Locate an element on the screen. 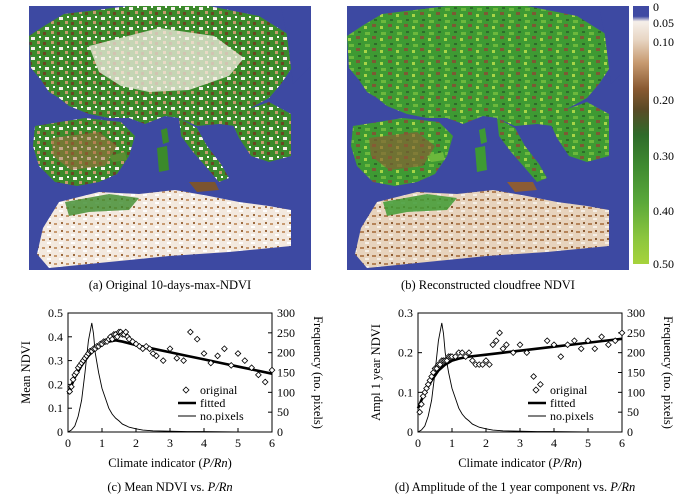  mean-ndvi-ytick-label: 0.1 is located at coordinates (55, 408).